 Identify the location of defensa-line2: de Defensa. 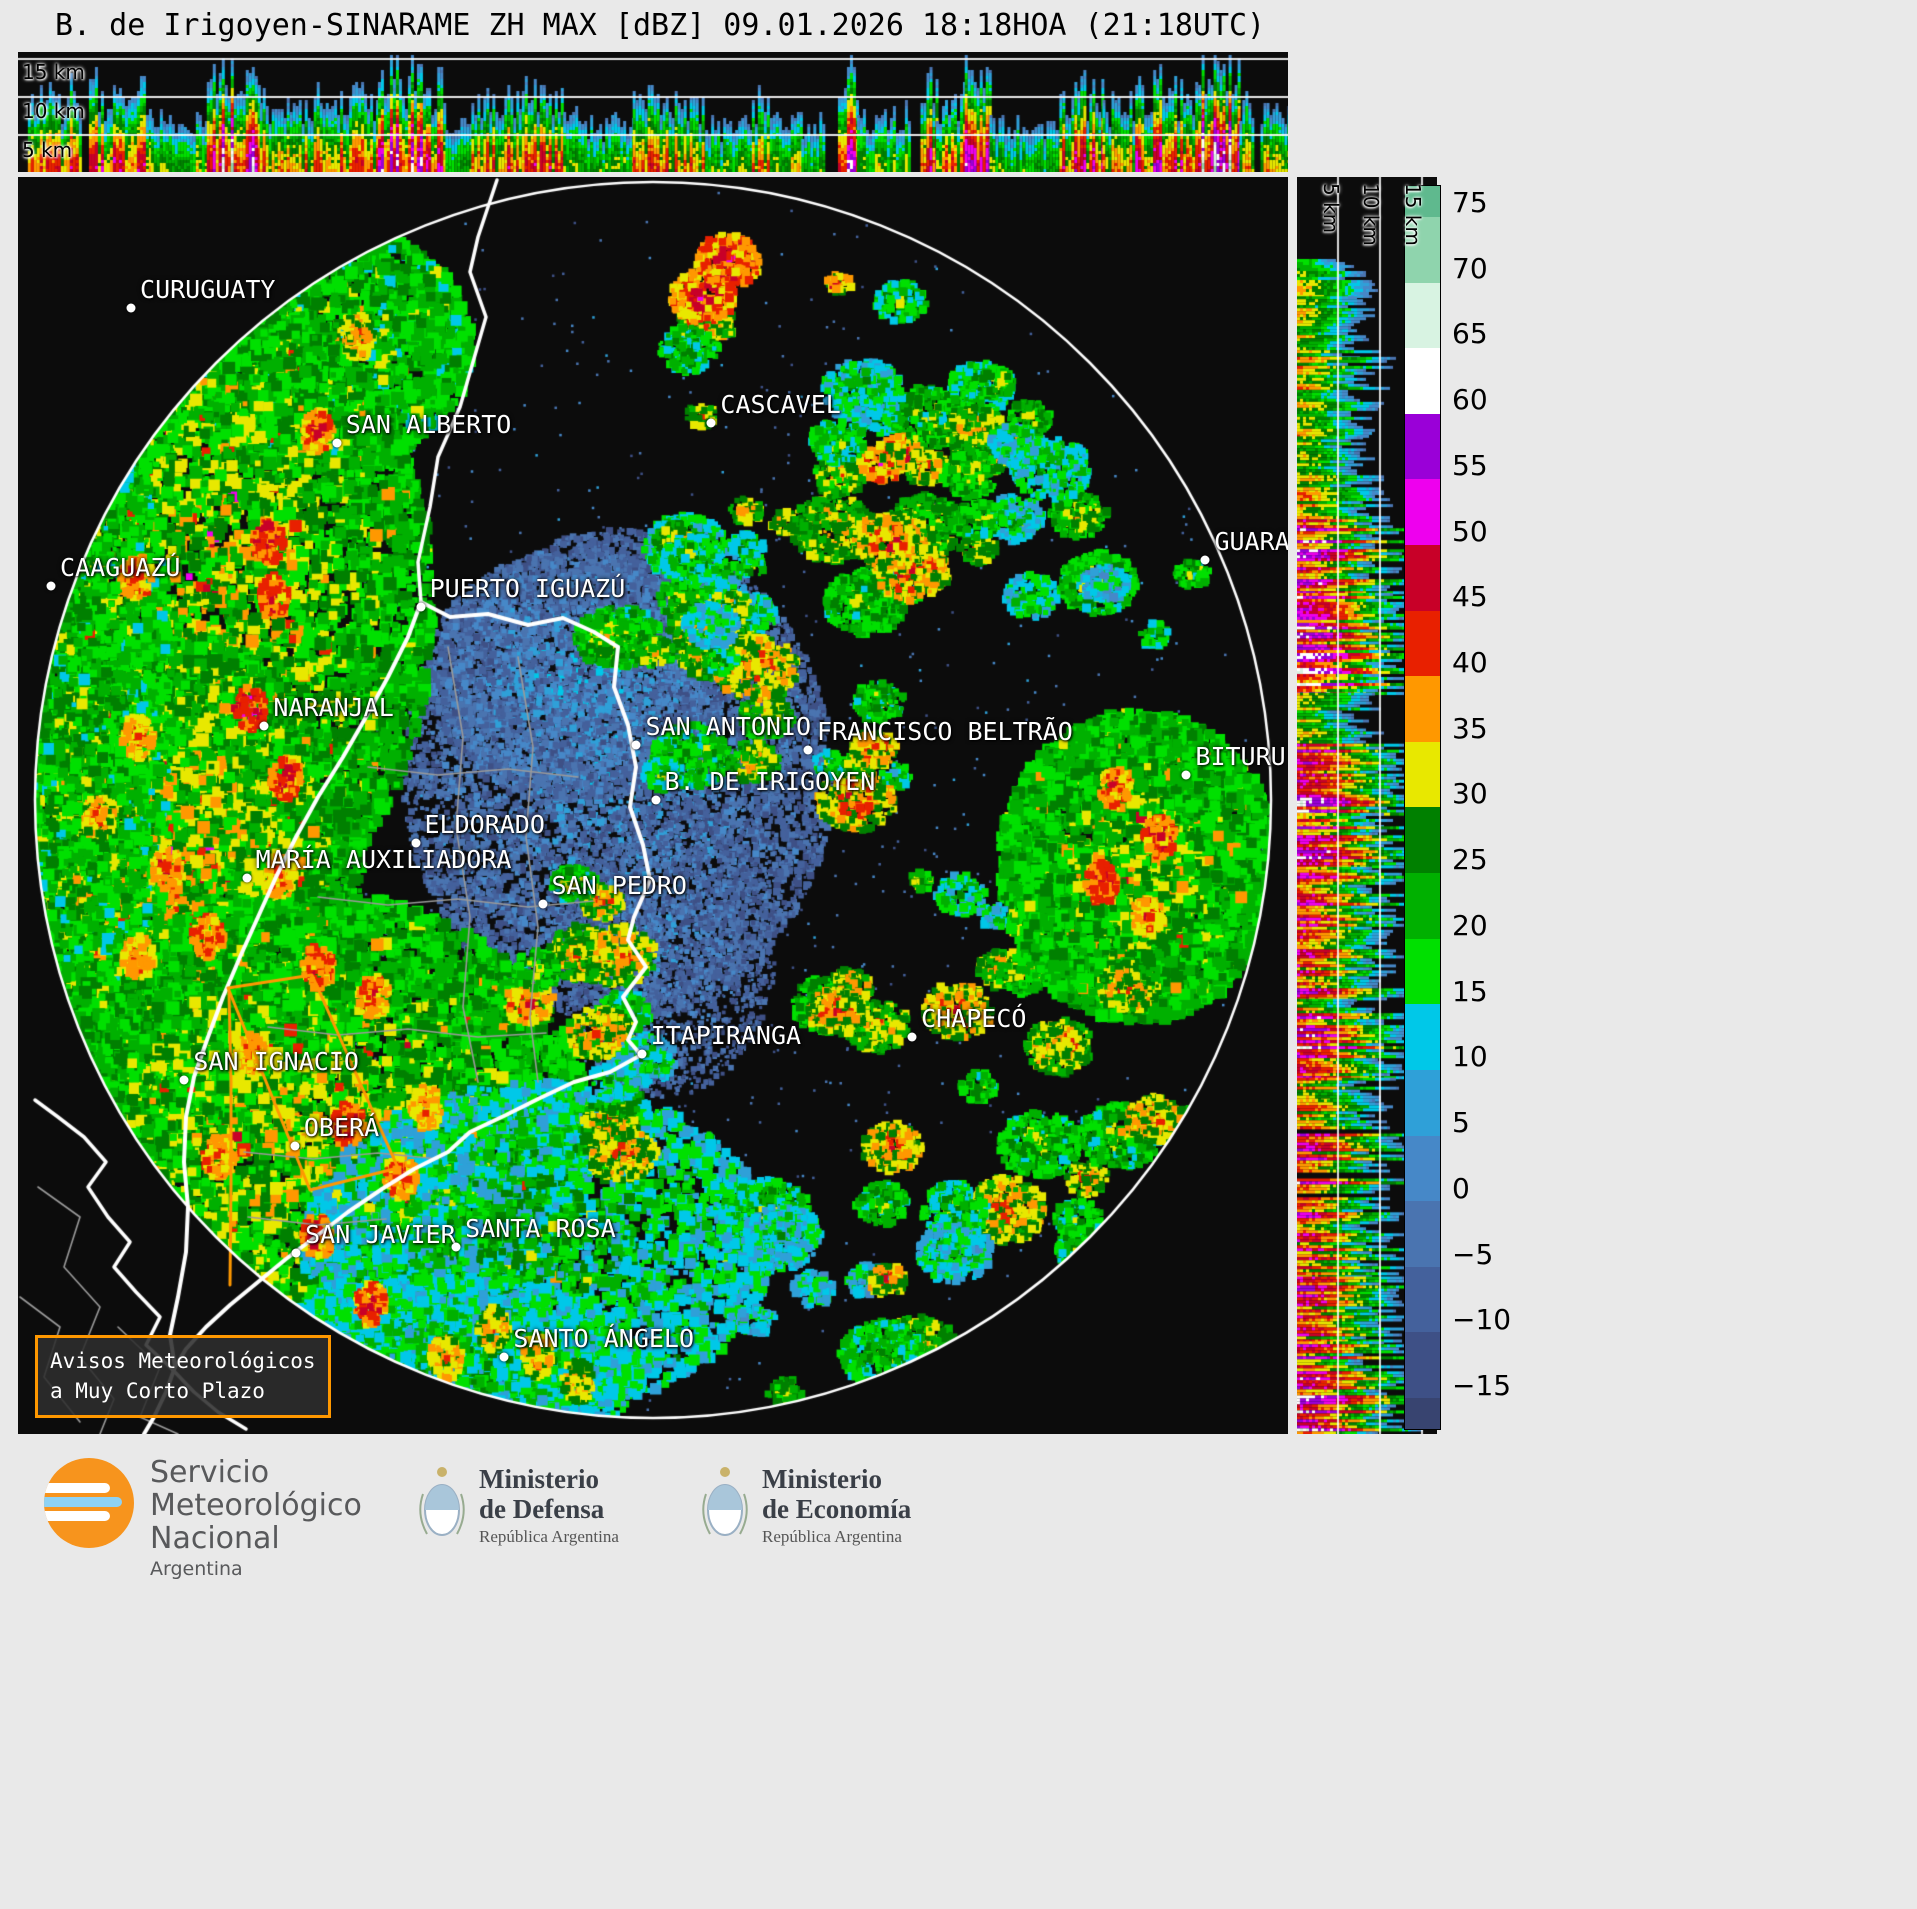
(542, 1509).